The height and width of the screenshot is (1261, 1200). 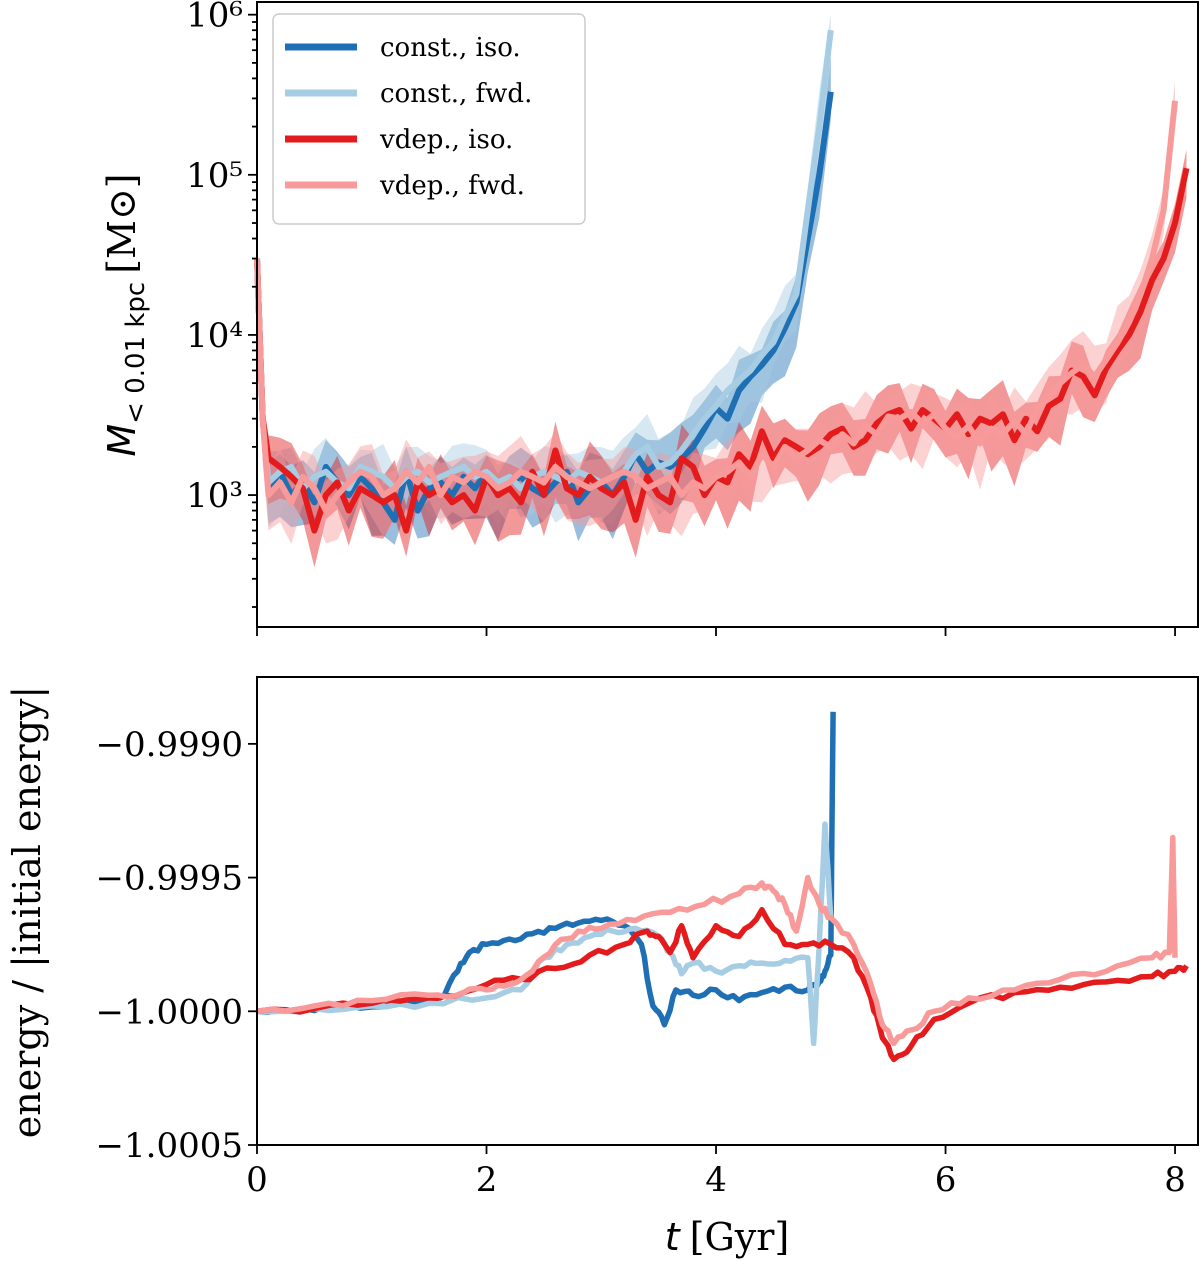 I want to click on legend-label: const., fwd., so click(x=456, y=94).